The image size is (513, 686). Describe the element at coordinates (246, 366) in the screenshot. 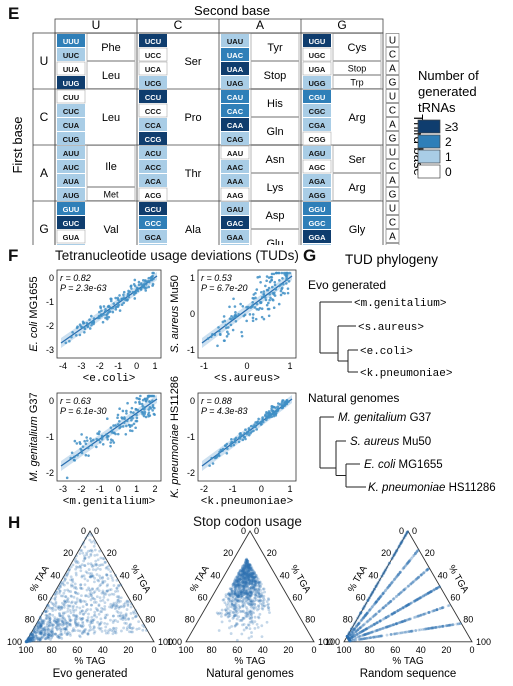

I see `x-tick: 0` at that location.